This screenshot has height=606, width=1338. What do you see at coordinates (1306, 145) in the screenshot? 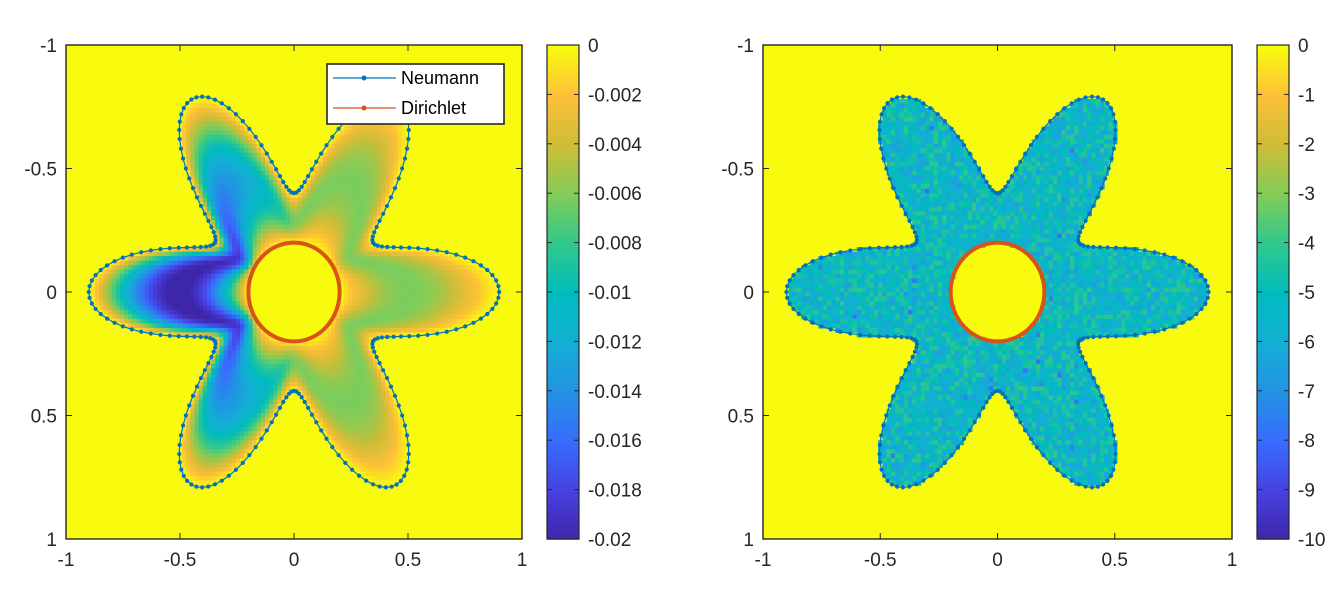
I see `colorbar-tick-label: -2` at bounding box center [1306, 145].